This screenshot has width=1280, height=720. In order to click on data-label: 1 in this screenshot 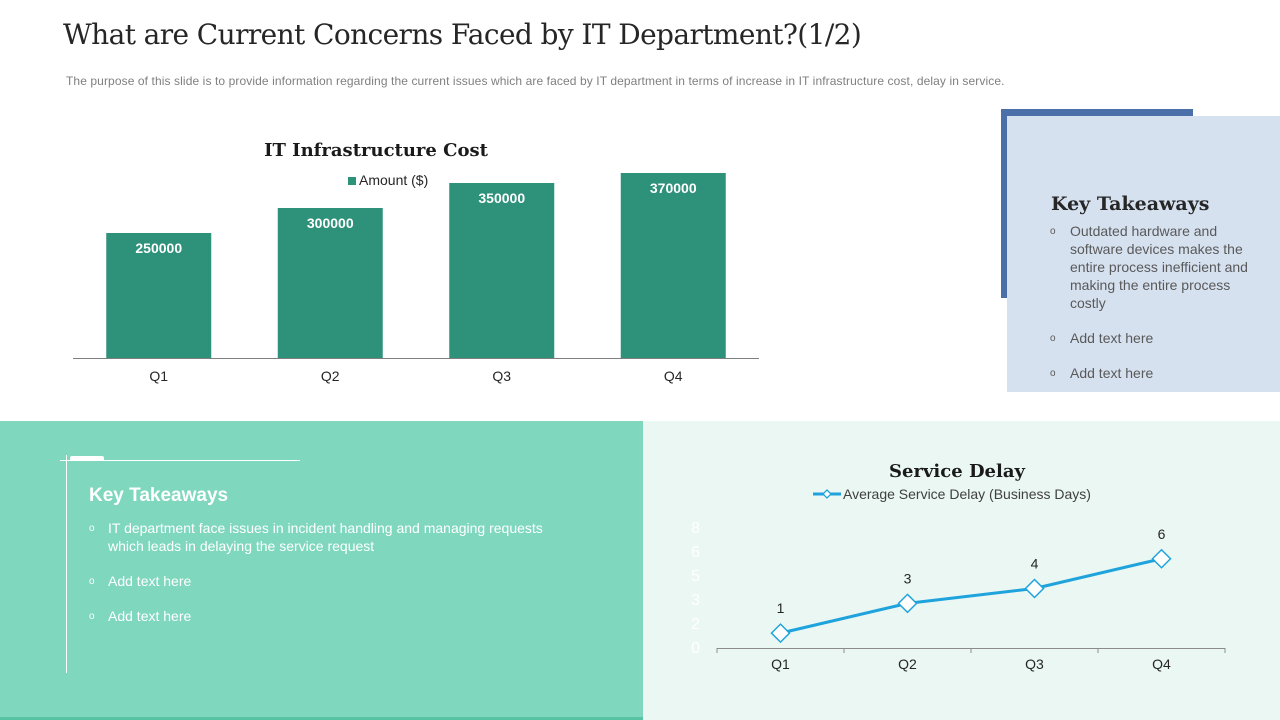, I will do `click(781, 608)`.